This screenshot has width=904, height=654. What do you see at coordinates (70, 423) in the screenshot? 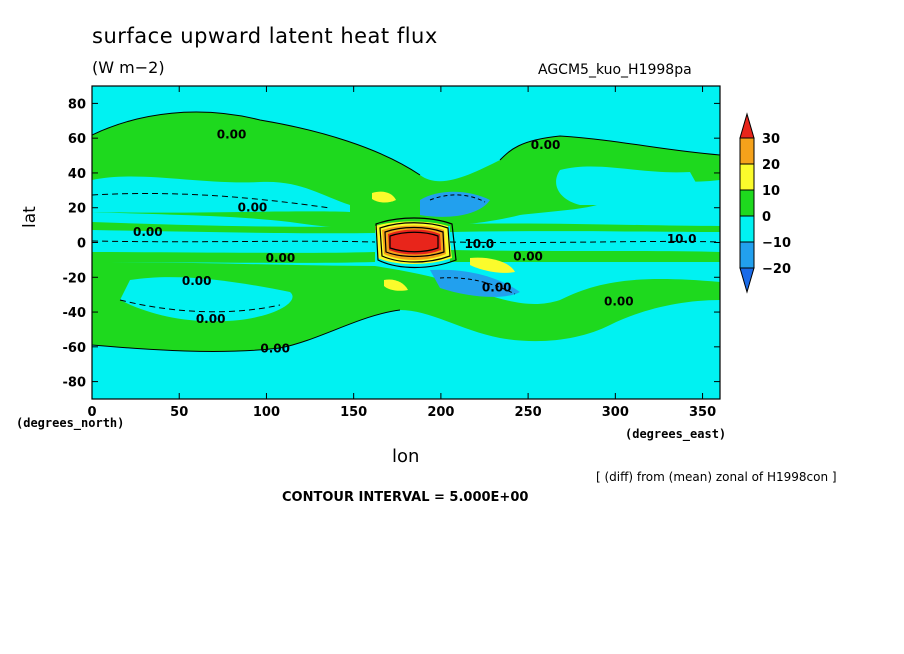
I see `y-axis-unit-label: (degrees_north)` at bounding box center [70, 423].